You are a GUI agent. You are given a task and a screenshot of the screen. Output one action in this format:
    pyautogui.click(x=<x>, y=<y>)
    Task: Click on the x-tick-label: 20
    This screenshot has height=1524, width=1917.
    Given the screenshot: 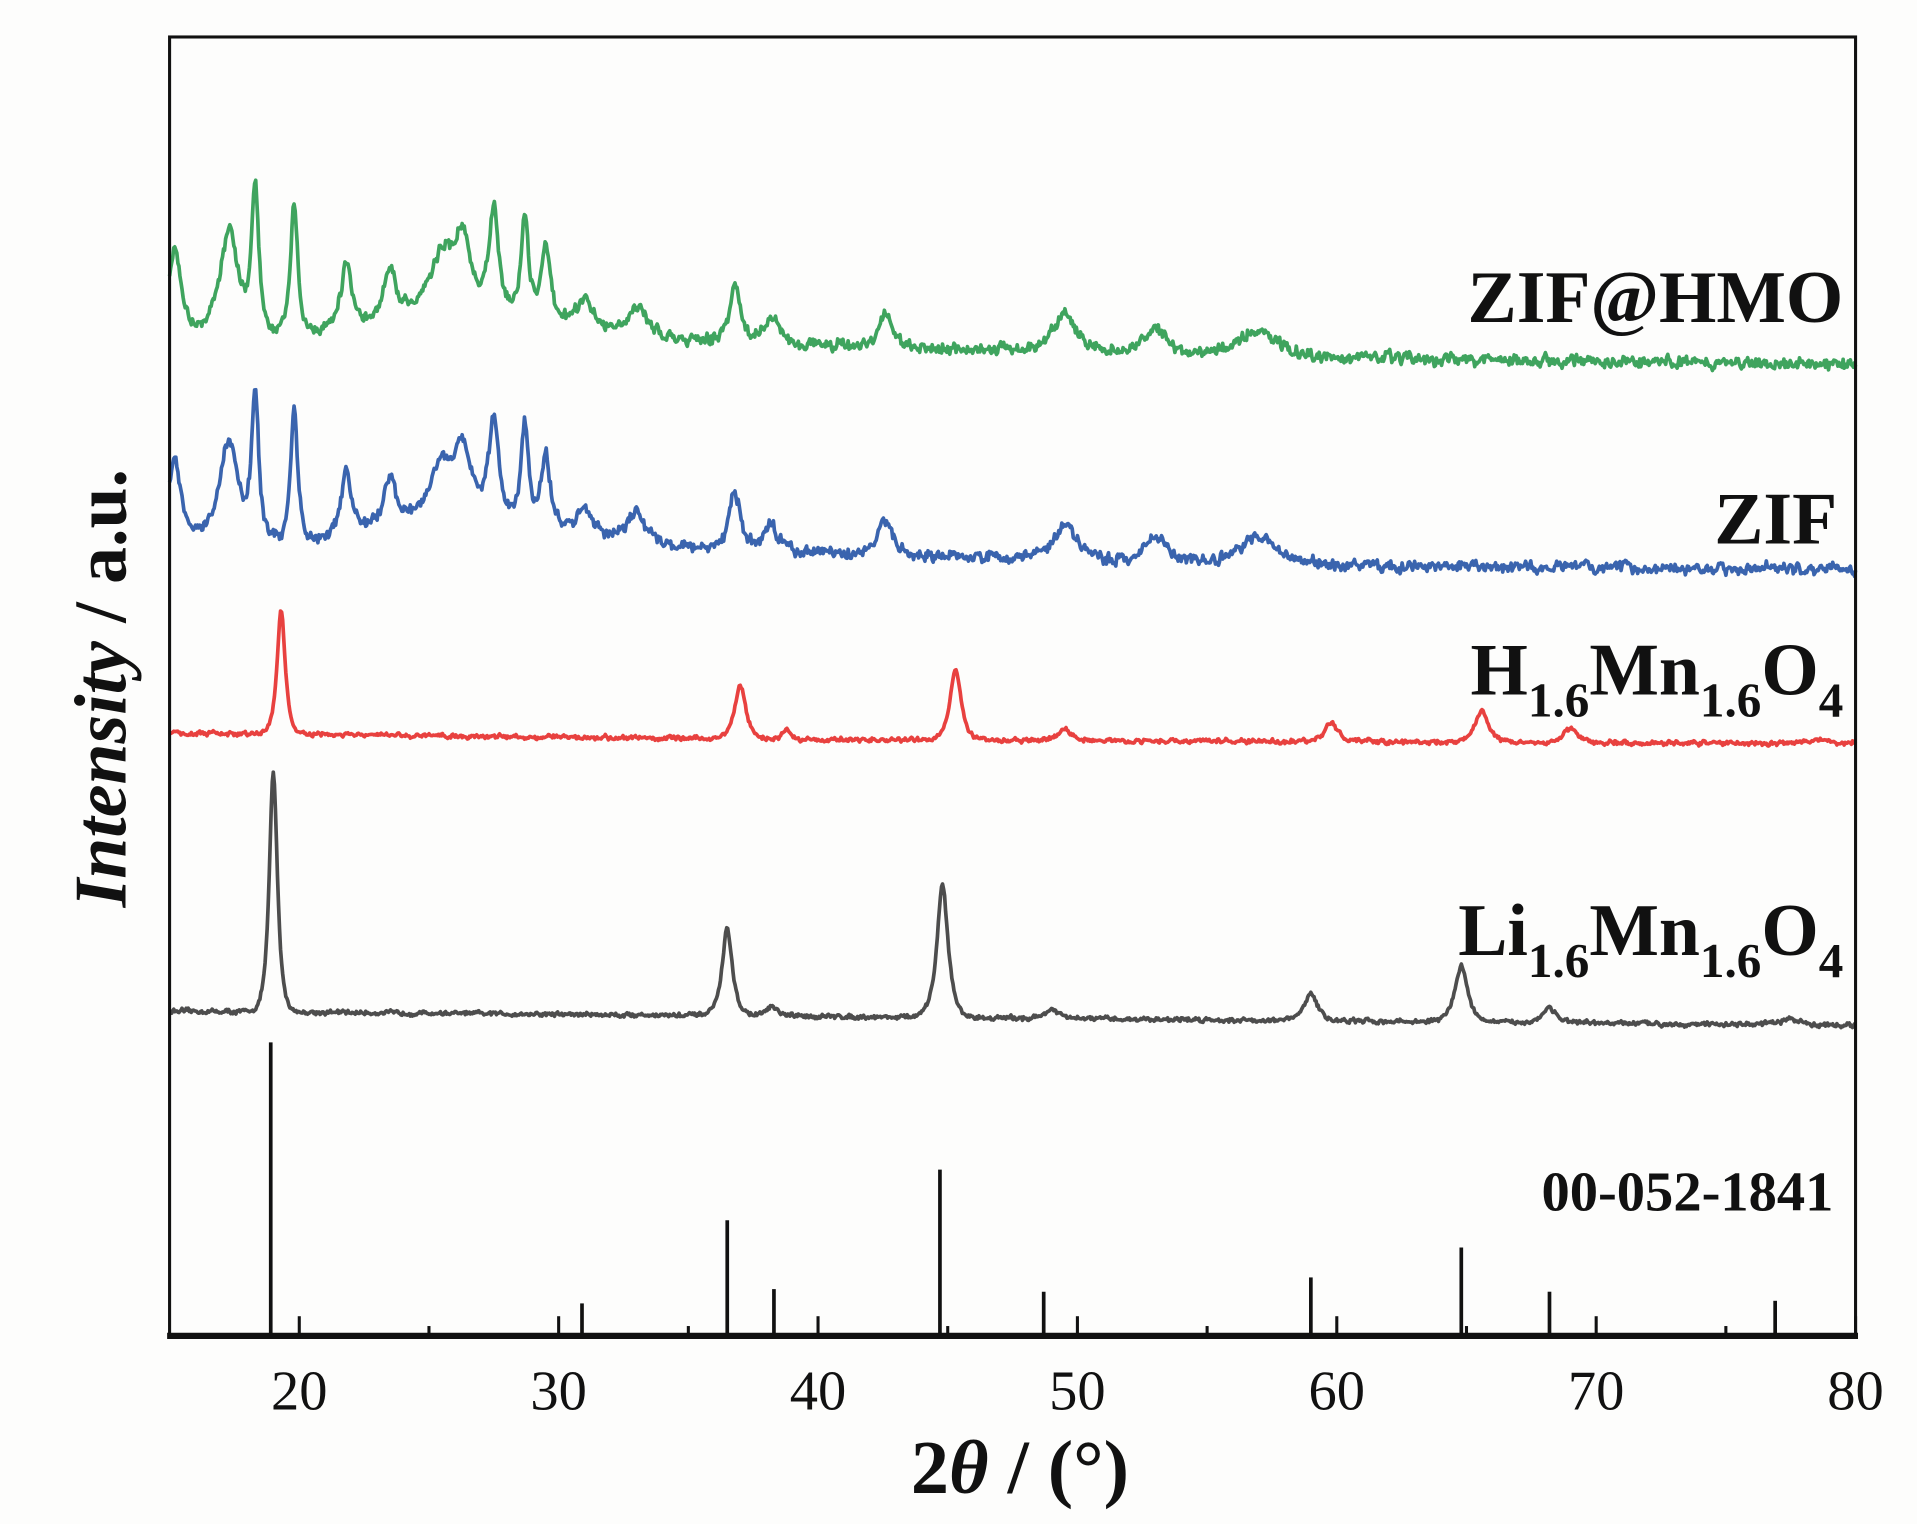 What is the action you would take?
    pyautogui.click(x=299, y=1392)
    